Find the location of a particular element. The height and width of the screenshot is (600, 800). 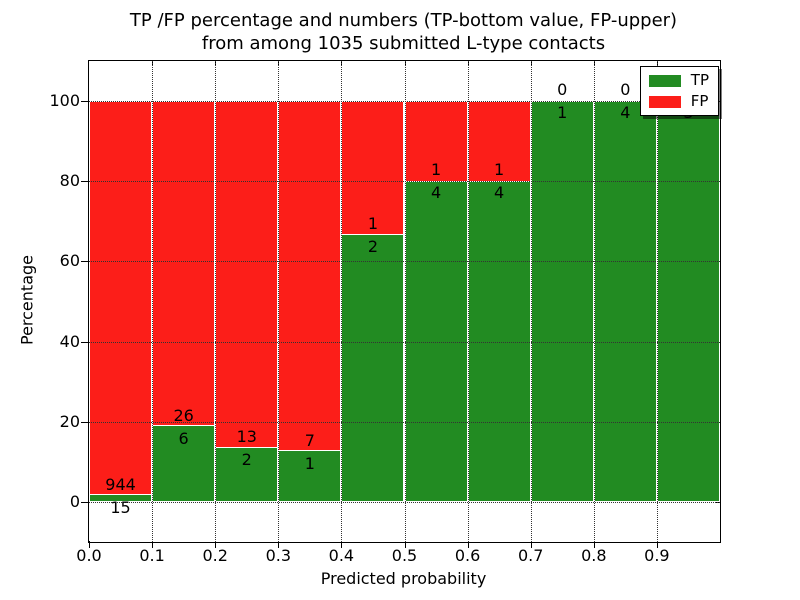

x-axis-label: Predicted probability is located at coordinates (403, 578).